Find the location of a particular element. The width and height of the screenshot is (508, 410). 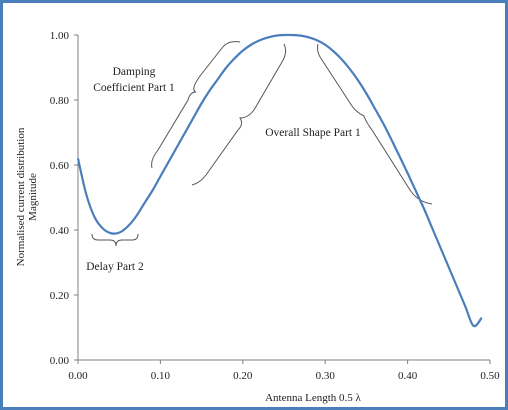

annotation-delay: Delay Part 2 is located at coordinates (115, 267).